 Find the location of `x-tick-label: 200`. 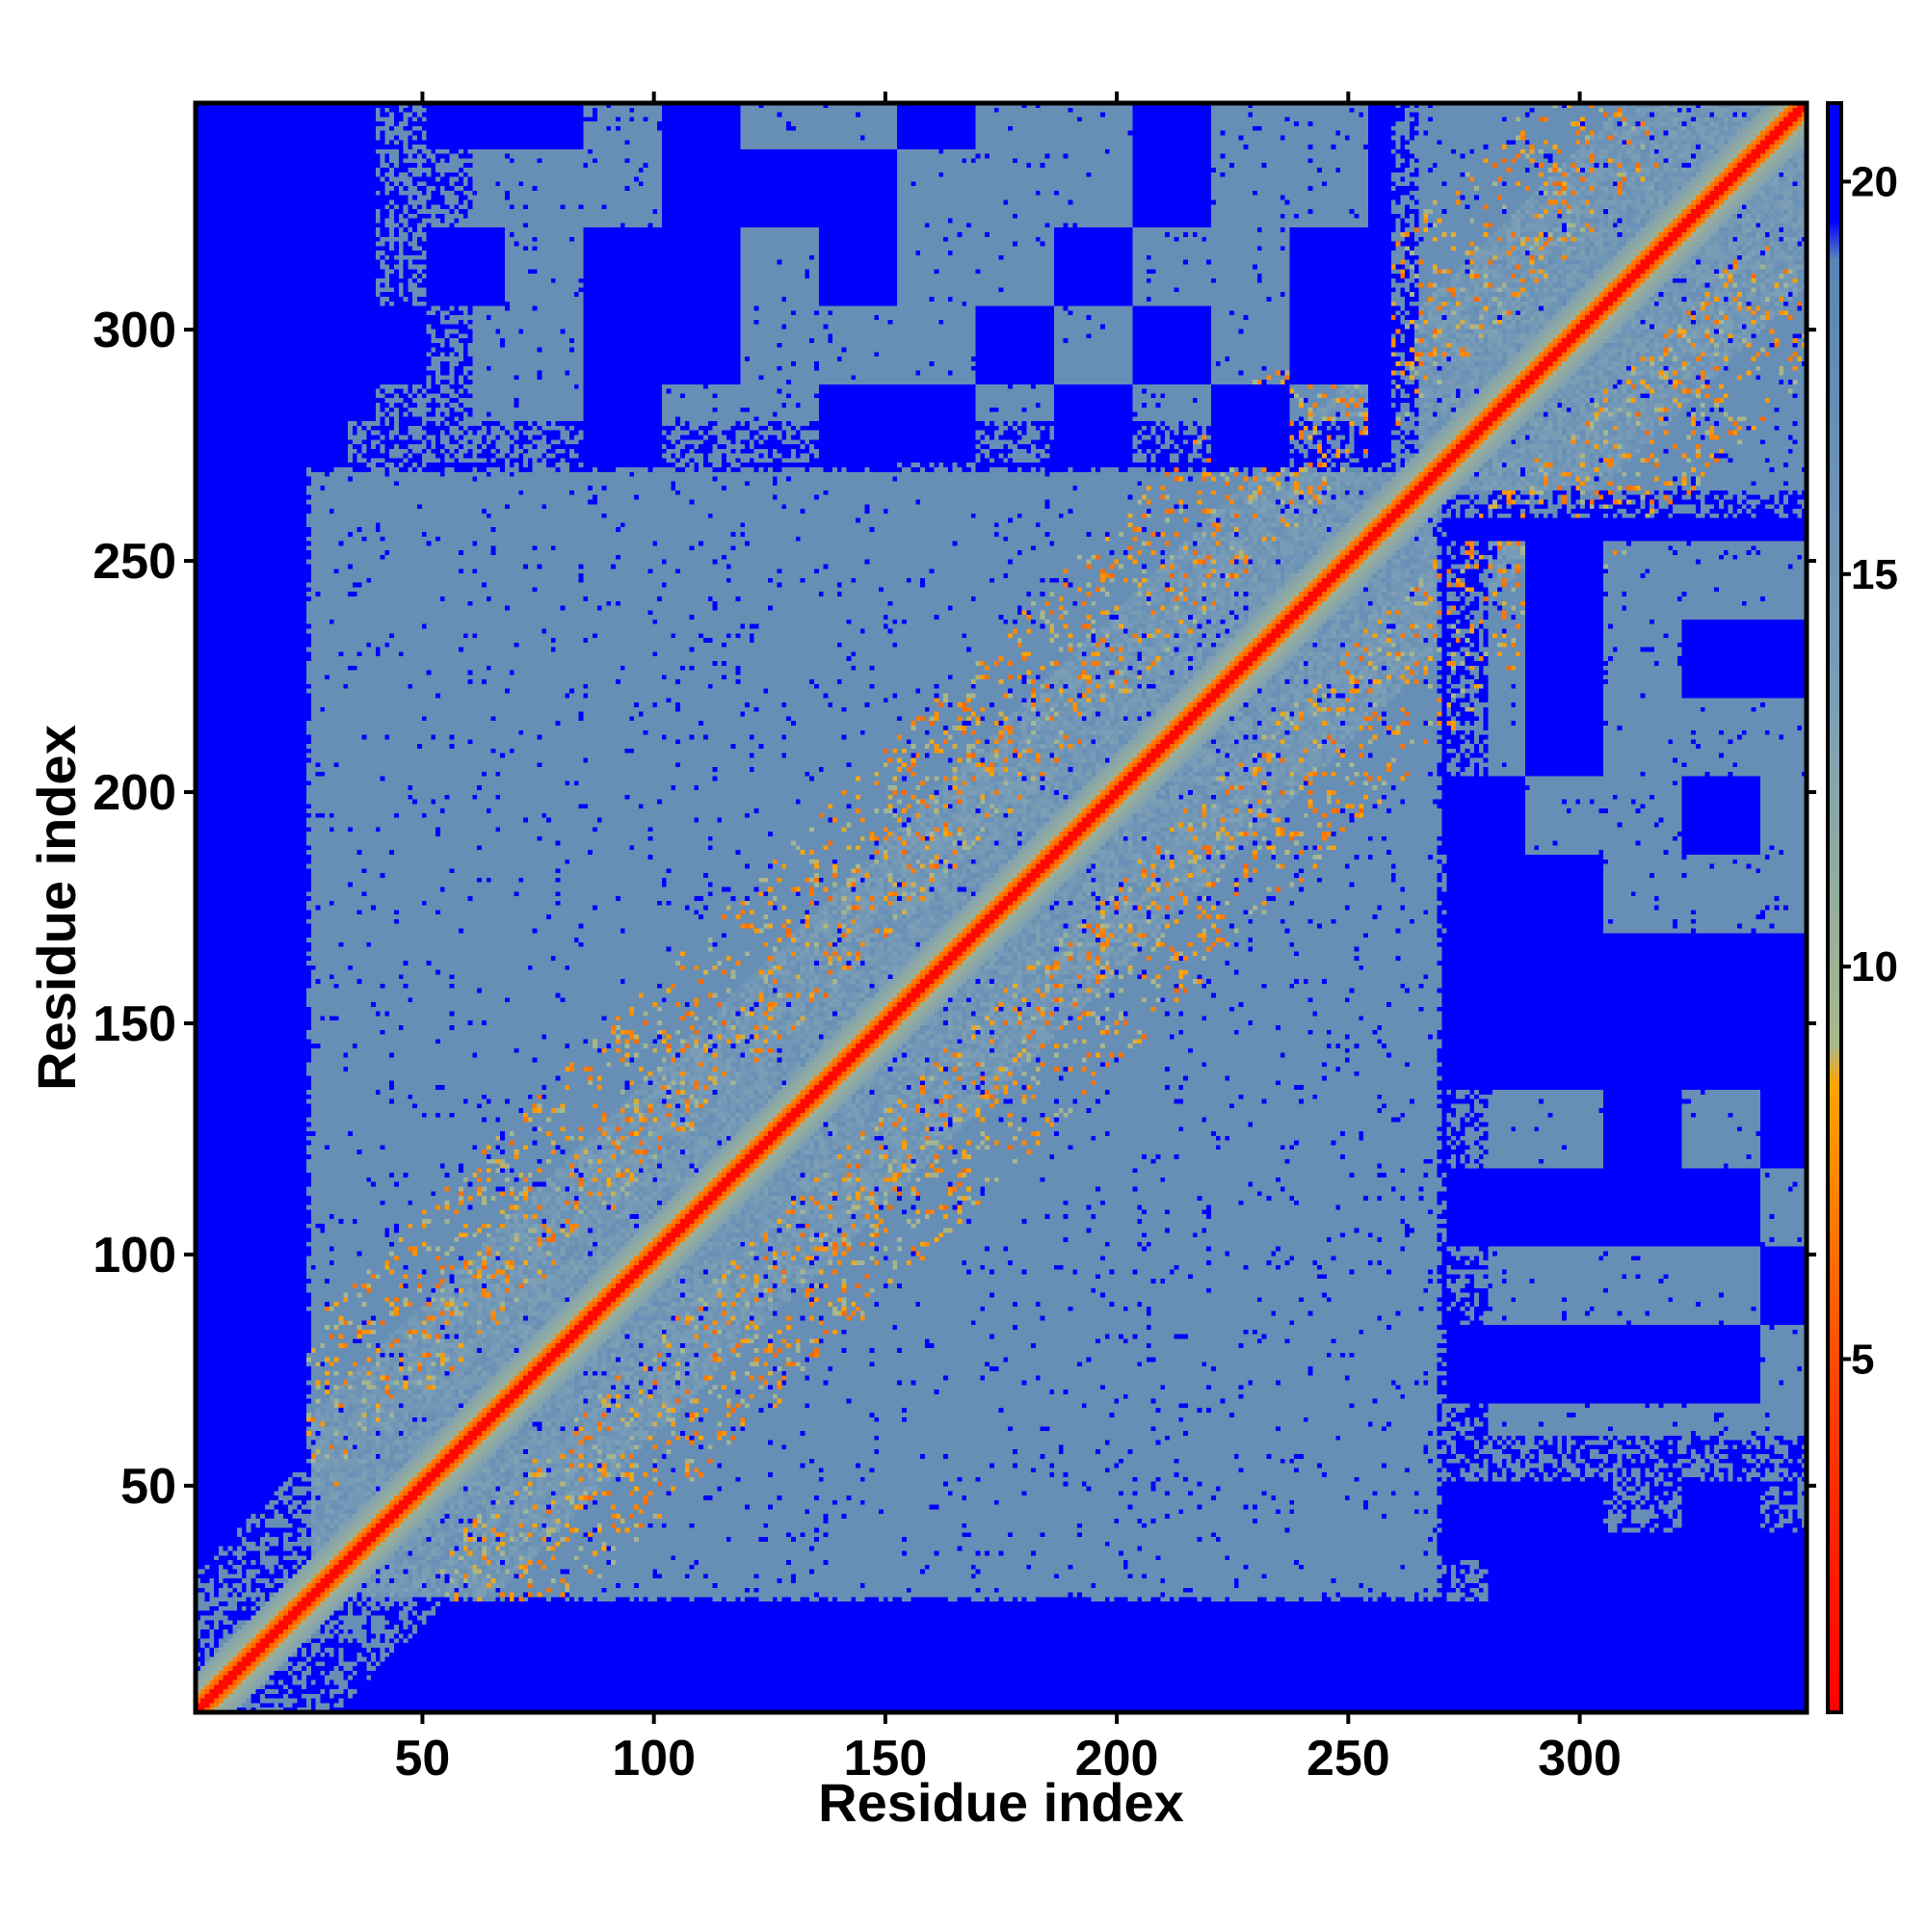

x-tick-label: 200 is located at coordinates (1117, 1758).